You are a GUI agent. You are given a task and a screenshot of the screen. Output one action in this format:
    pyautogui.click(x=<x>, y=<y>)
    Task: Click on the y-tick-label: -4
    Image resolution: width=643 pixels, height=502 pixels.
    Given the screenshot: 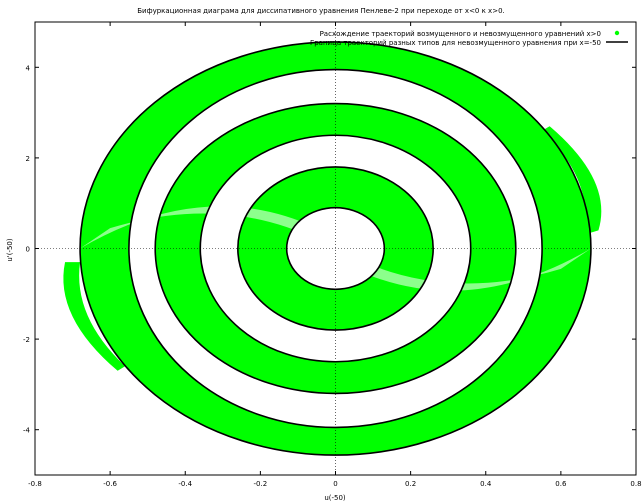 What is the action you would take?
    pyautogui.click(x=27, y=431)
    